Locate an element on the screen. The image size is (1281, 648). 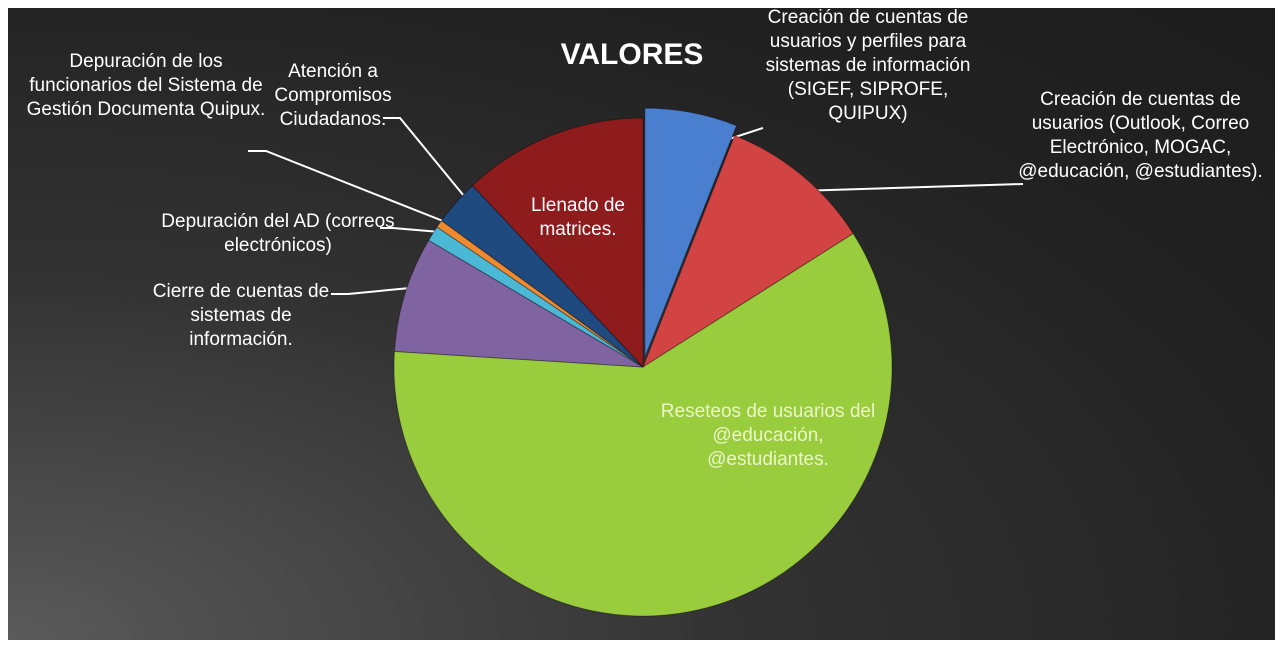
chart-title: VALORES is located at coordinates (632, 54).